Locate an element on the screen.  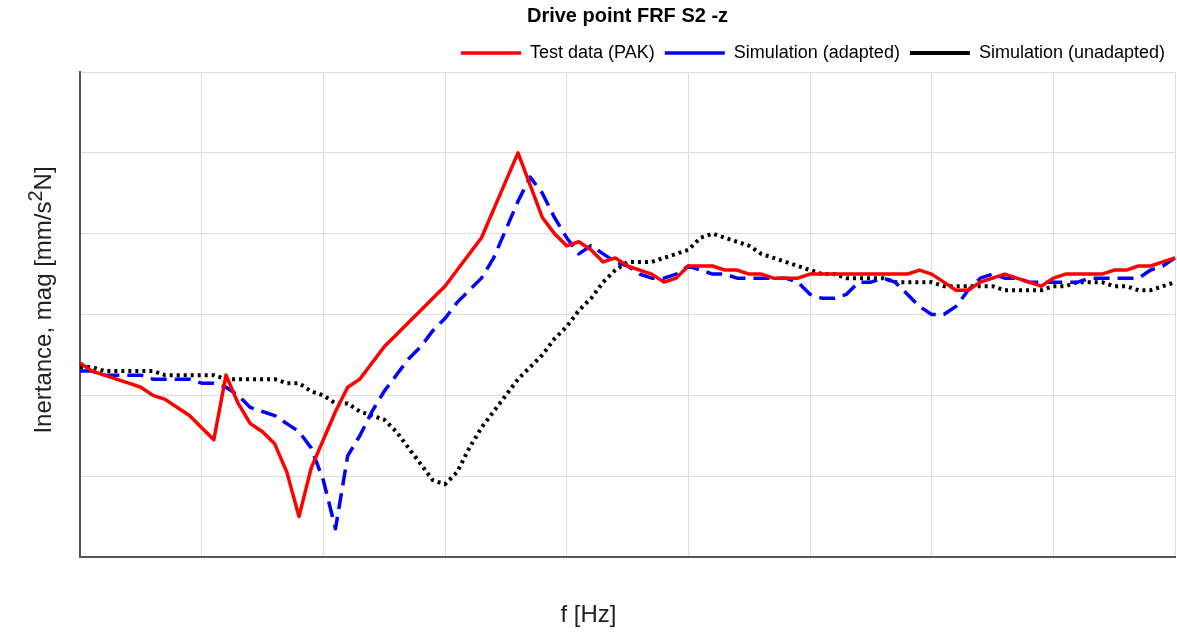
x-axis-title: f [Hz] is located at coordinates (588, 614).